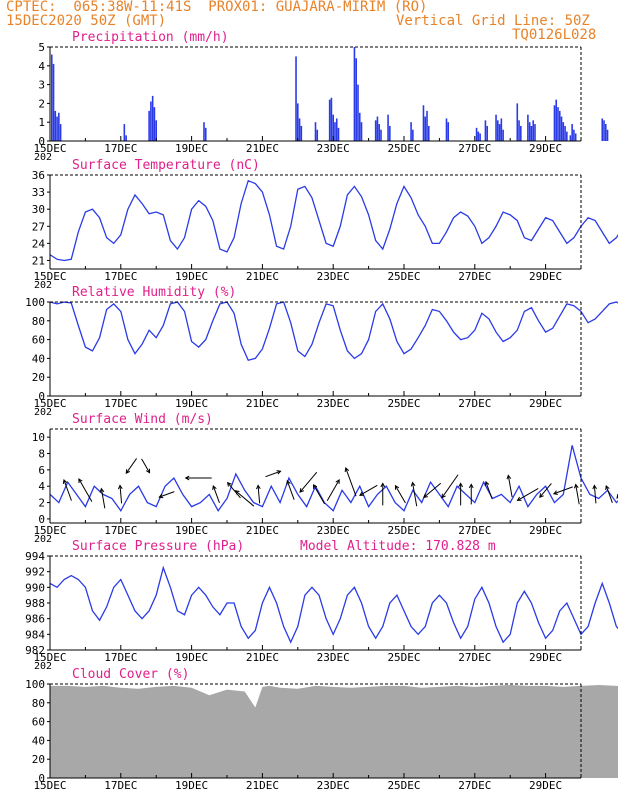  What do you see at coordinates (38, 226) in the screenshot?
I see `temp-ytick-label: 27` at bounding box center [38, 226].